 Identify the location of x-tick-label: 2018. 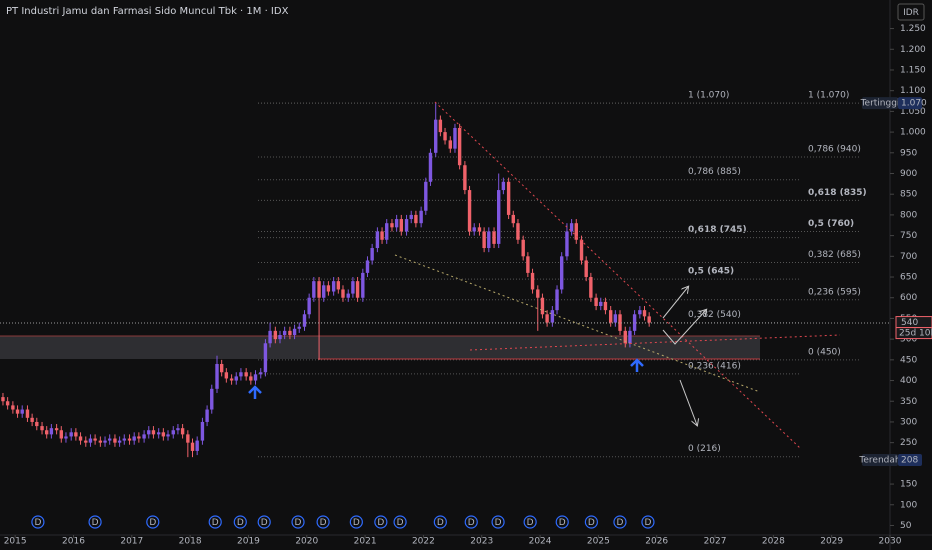
(190, 542).